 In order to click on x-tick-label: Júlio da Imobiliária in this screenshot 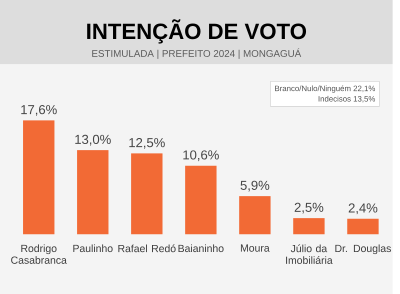, I will do `click(309, 254)`.